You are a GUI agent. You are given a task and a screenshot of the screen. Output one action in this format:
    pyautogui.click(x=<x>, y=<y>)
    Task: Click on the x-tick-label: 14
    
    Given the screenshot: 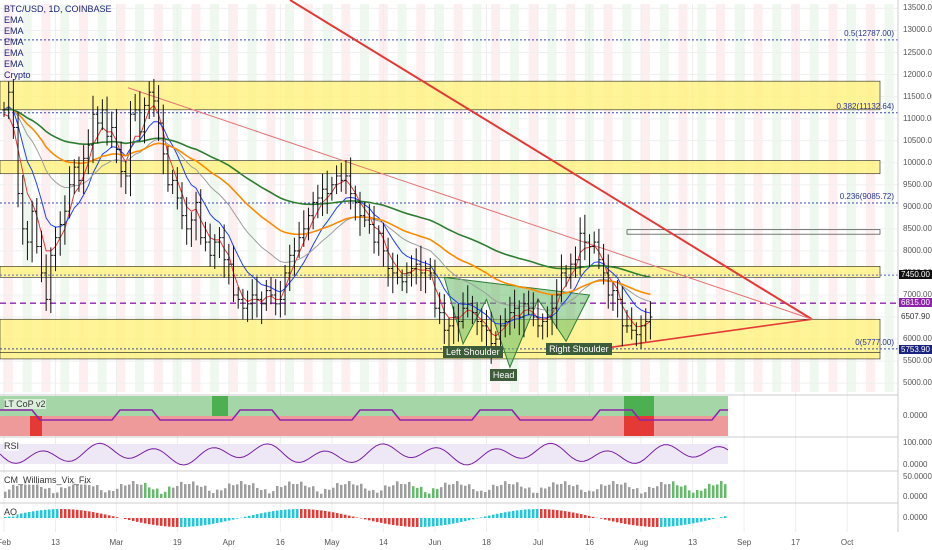 What is the action you would take?
    pyautogui.click(x=383, y=542)
    